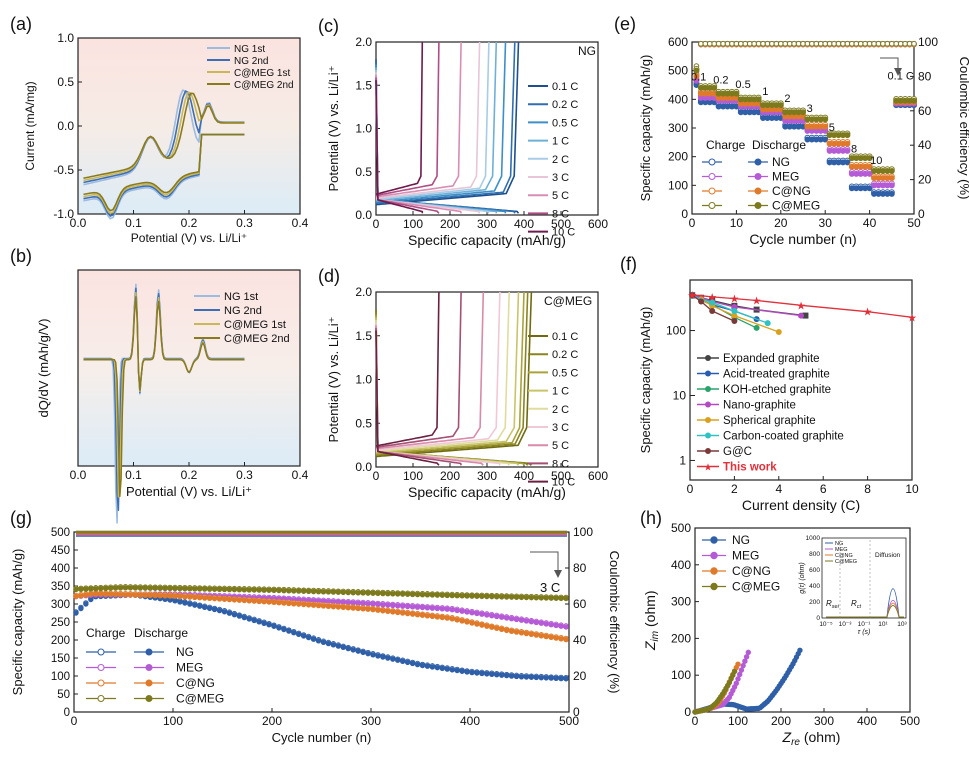  What do you see at coordinates (883, 624) in the screenshot?
I see `panel-h-inset-x-tick-label: 10¹` at bounding box center [883, 624].